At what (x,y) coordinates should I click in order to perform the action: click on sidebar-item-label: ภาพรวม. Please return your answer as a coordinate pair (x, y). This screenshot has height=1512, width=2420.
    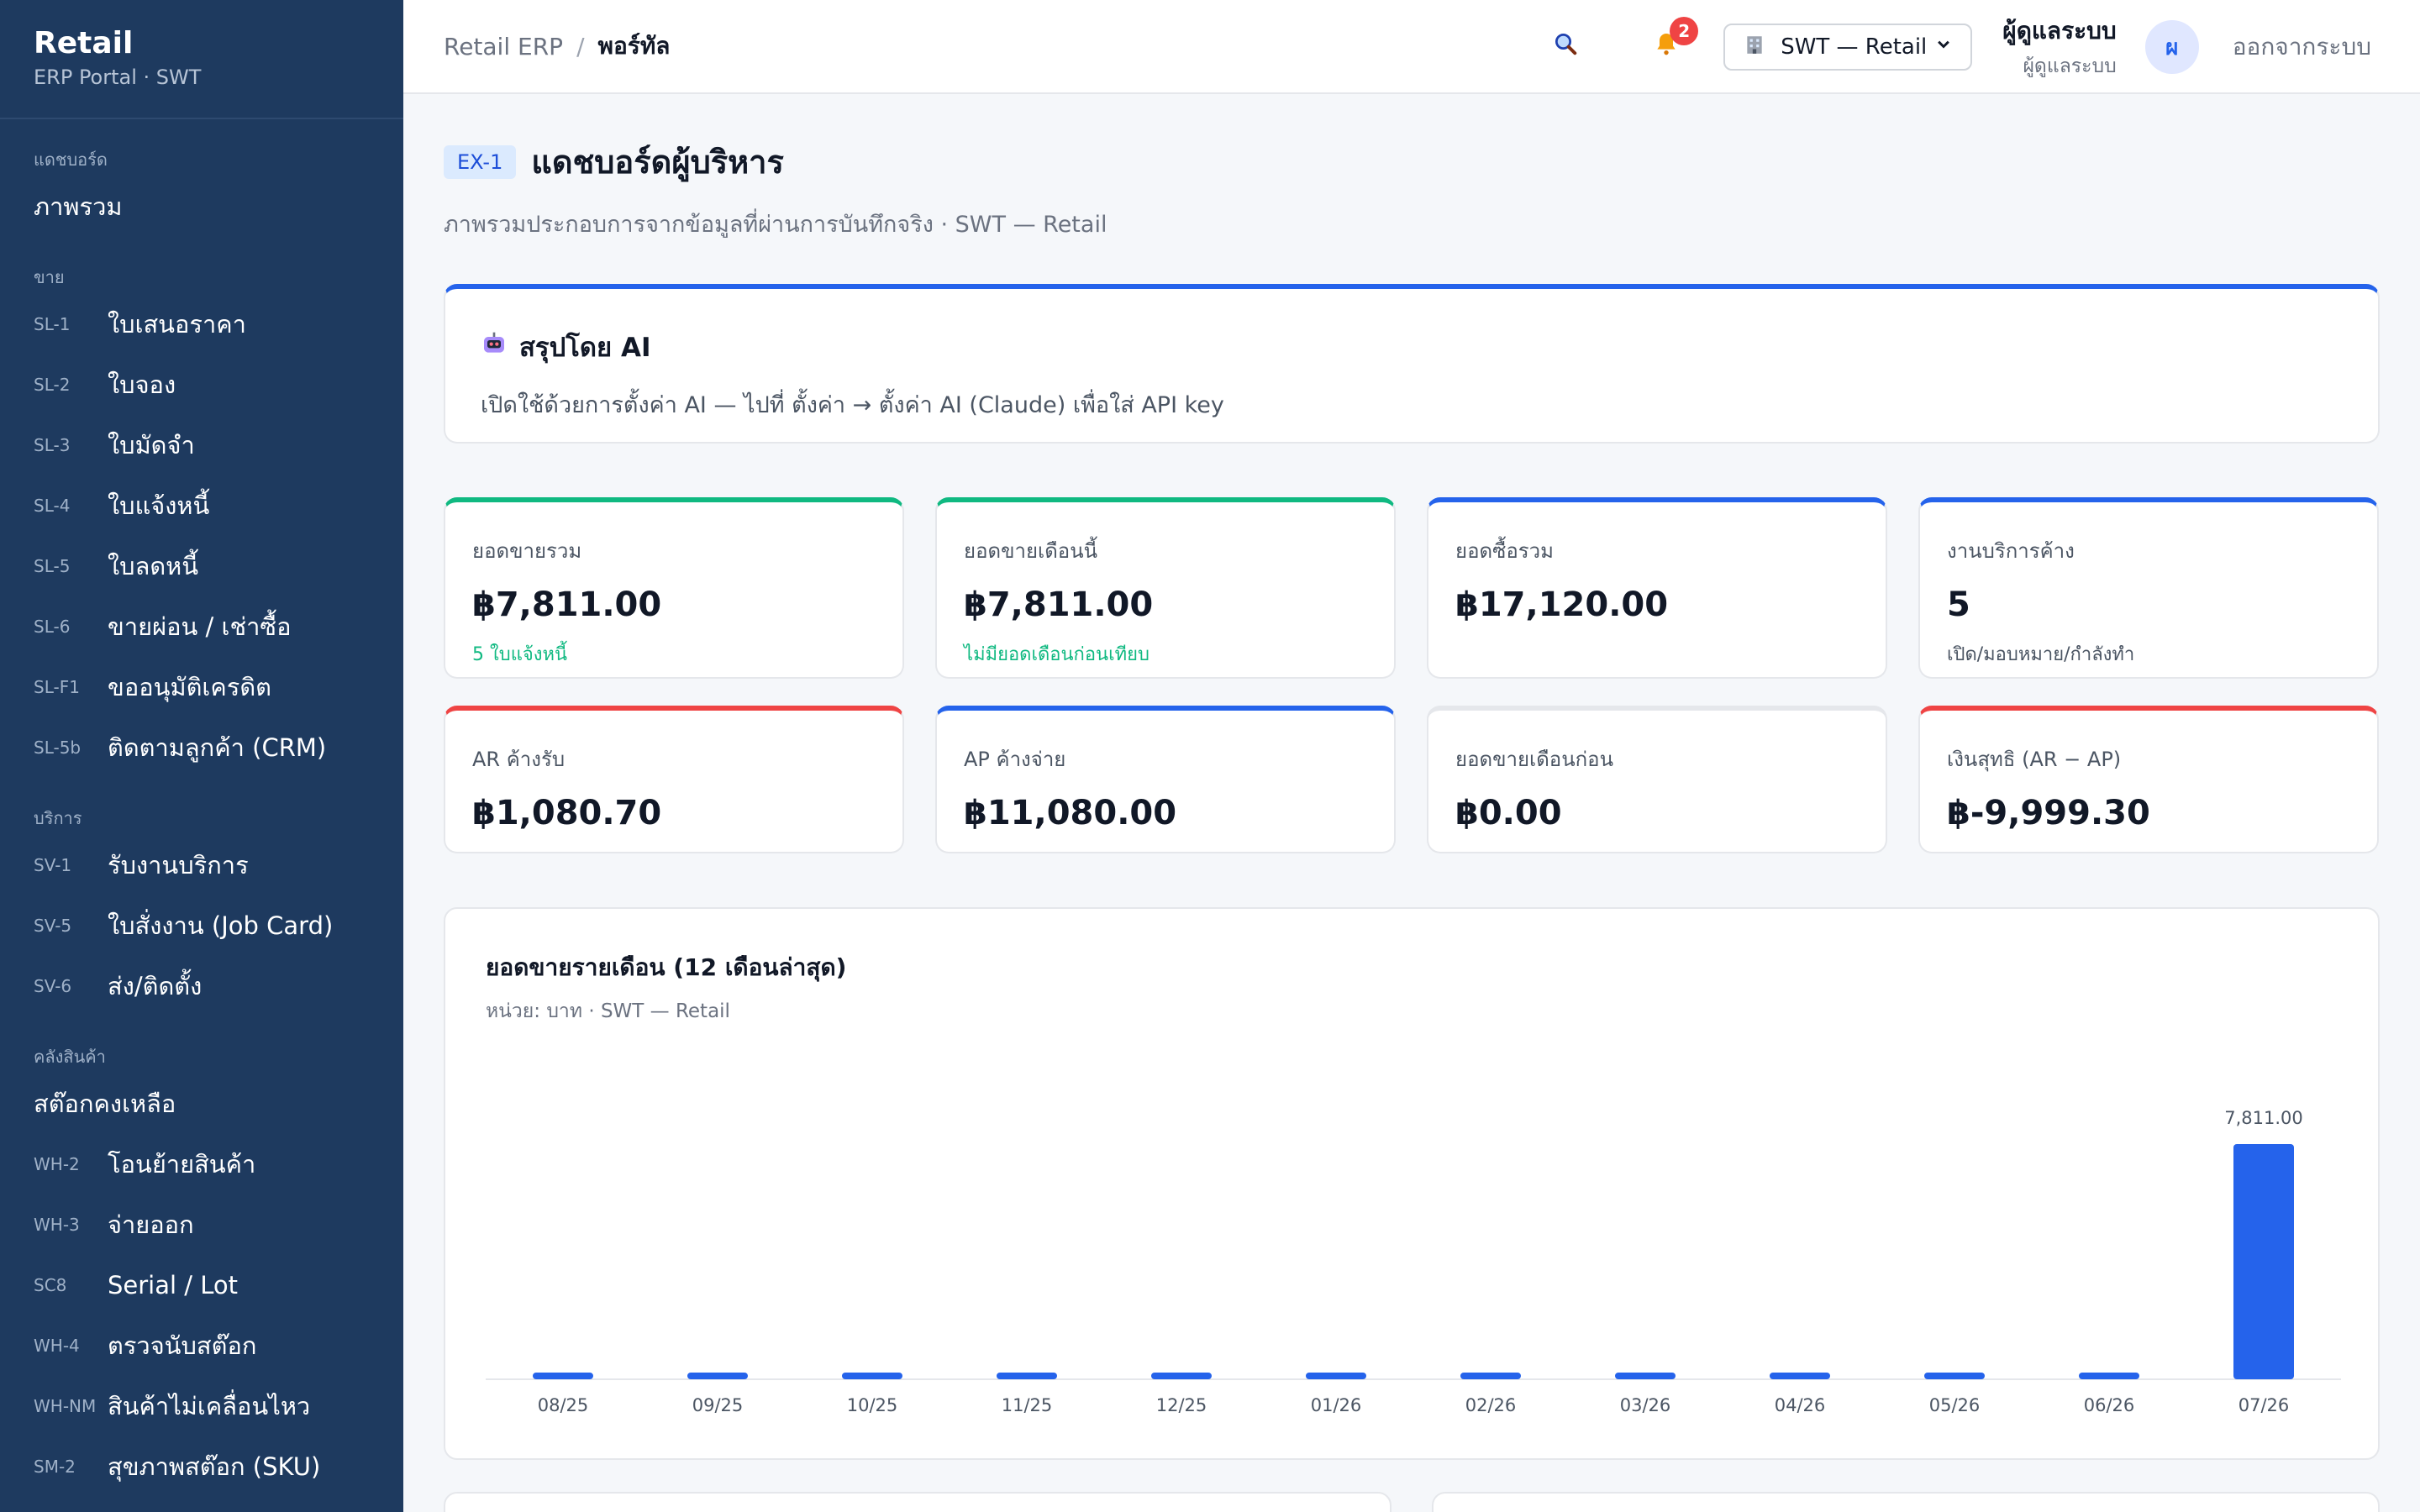
    Looking at the image, I should click on (78, 206).